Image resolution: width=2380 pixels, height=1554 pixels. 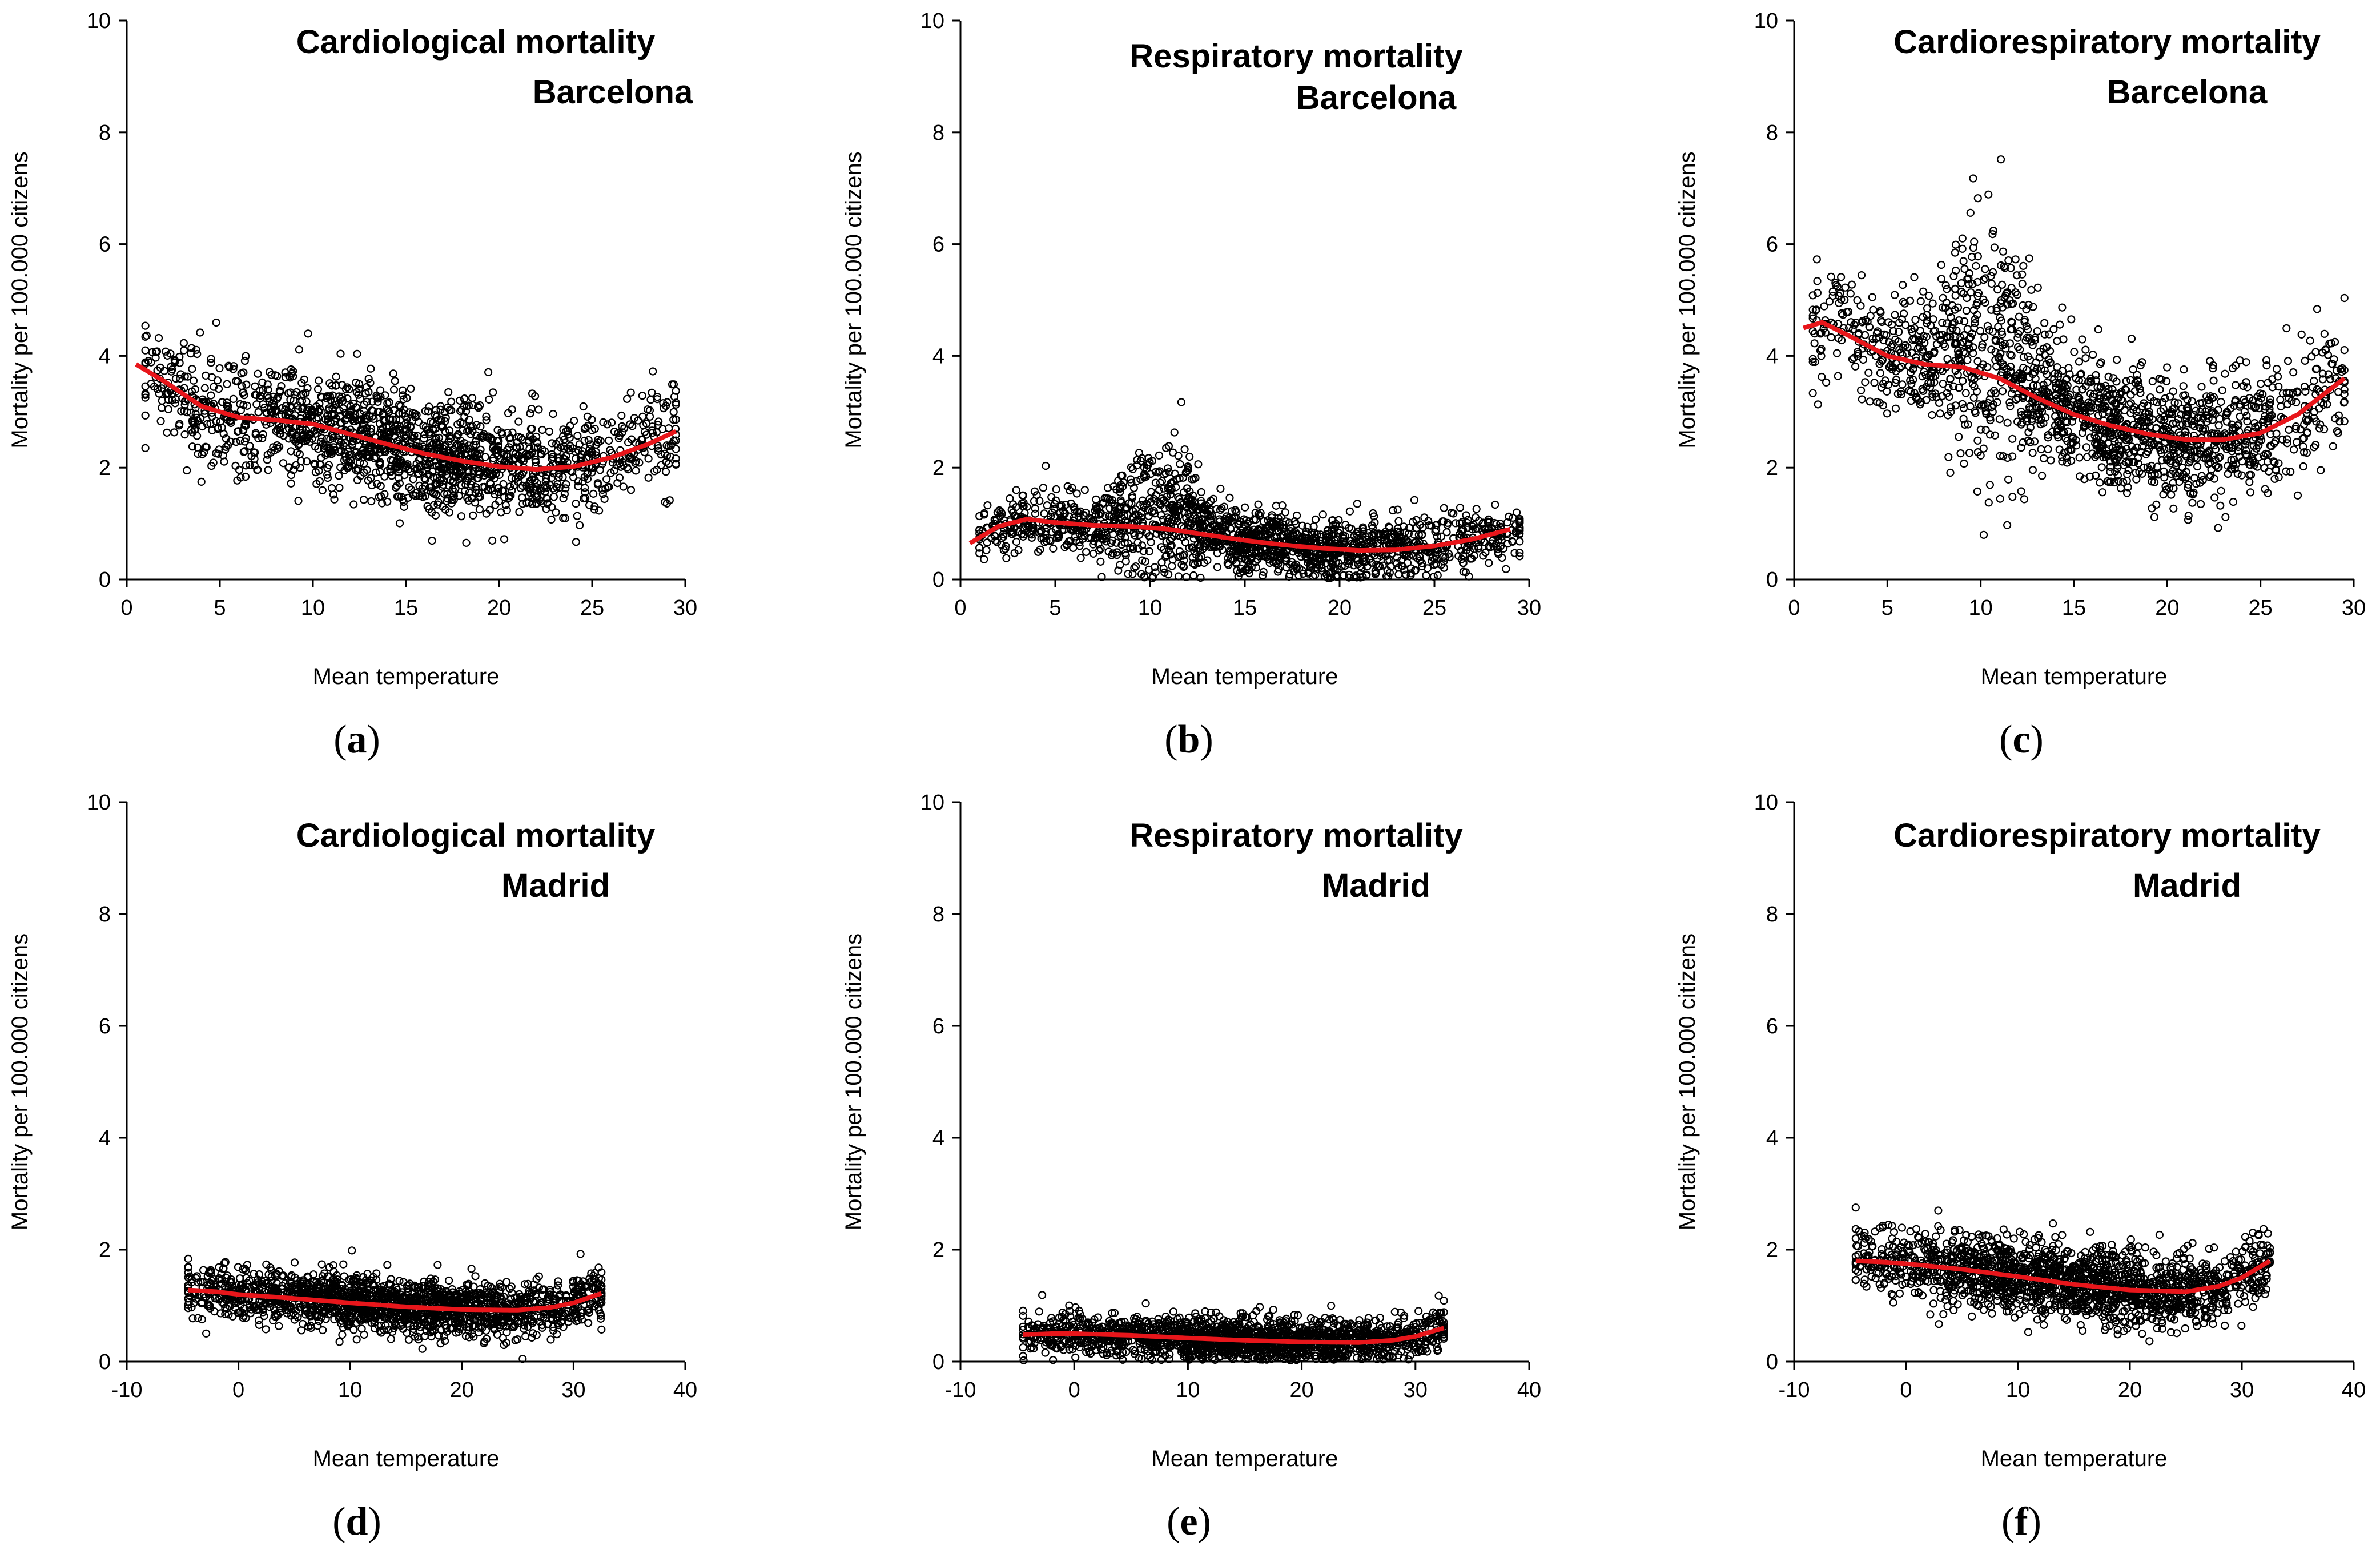 What do you see at coordinates (938, 580) in the screenshot?
I see `y-tick-label: 0` at bounding box center [938, 580].